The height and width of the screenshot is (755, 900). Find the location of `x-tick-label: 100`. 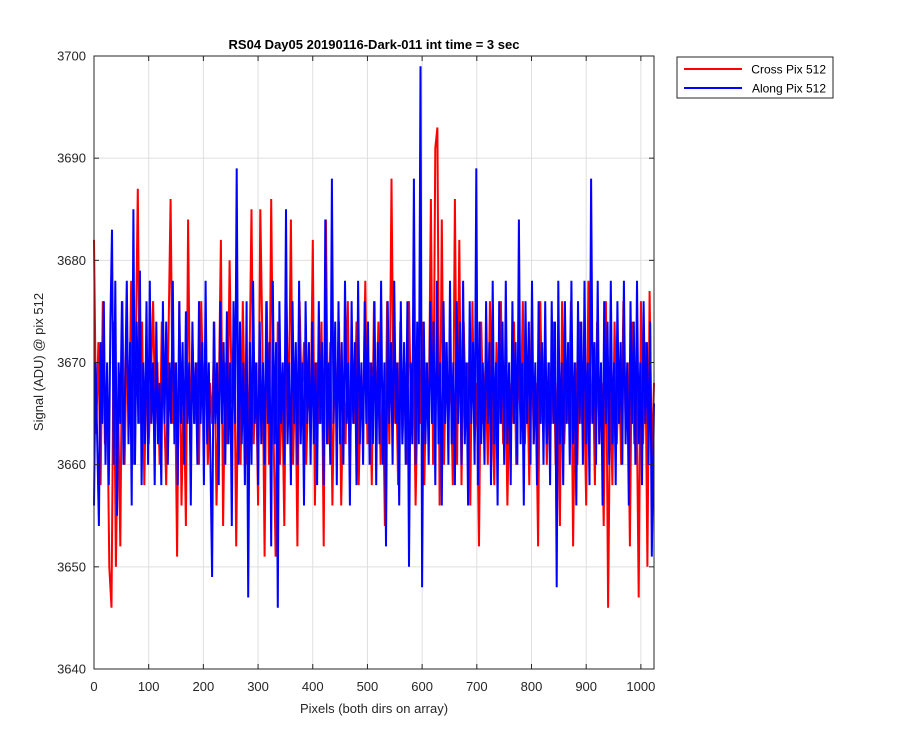

x-tick-label: 100 is located at coordinates (149, 686).